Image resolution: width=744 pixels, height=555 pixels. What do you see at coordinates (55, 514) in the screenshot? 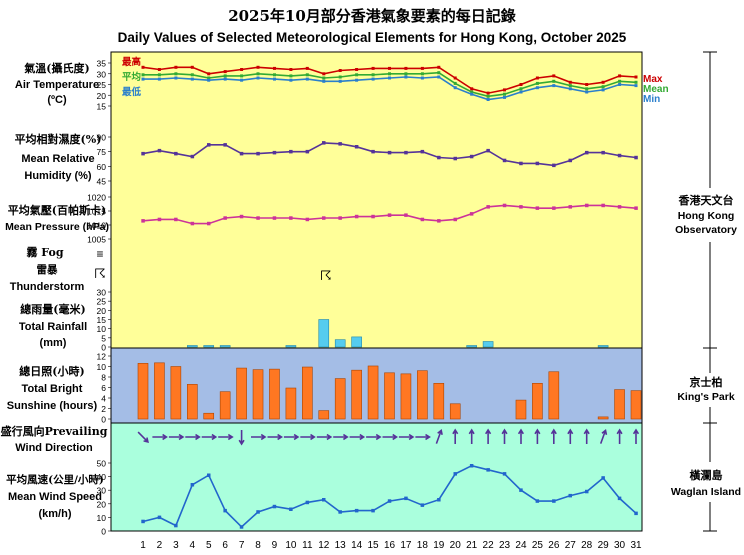
I see `wspd-label-en2: (km/h)` at bounding box center [55, 514].